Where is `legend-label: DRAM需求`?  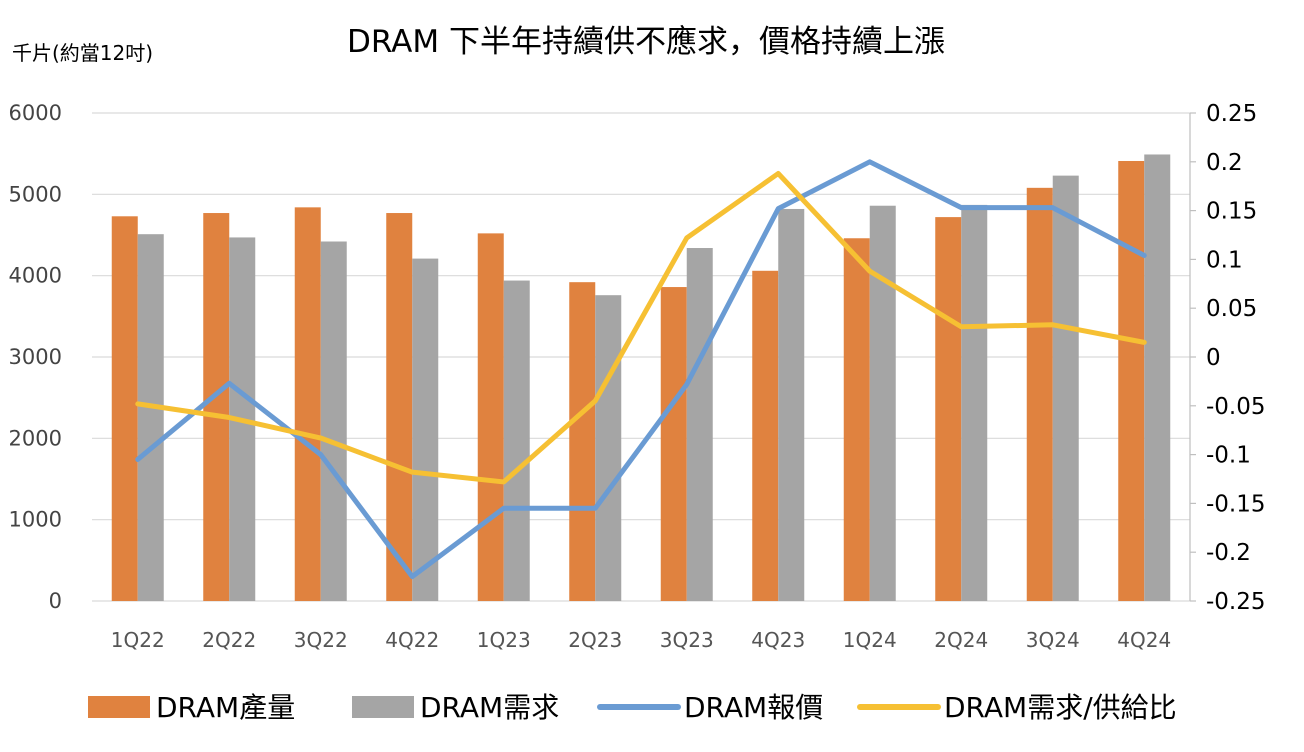 legend-label: DRAM需求 is located at coordinates (489, 707).